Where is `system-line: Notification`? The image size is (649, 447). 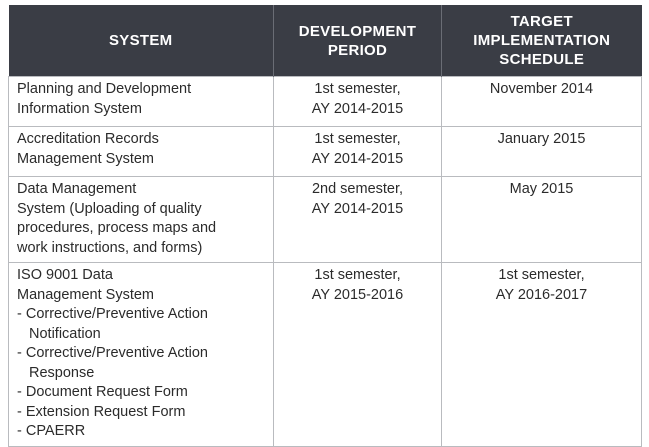
system-line: Notification is located at coordinates (65, 333).